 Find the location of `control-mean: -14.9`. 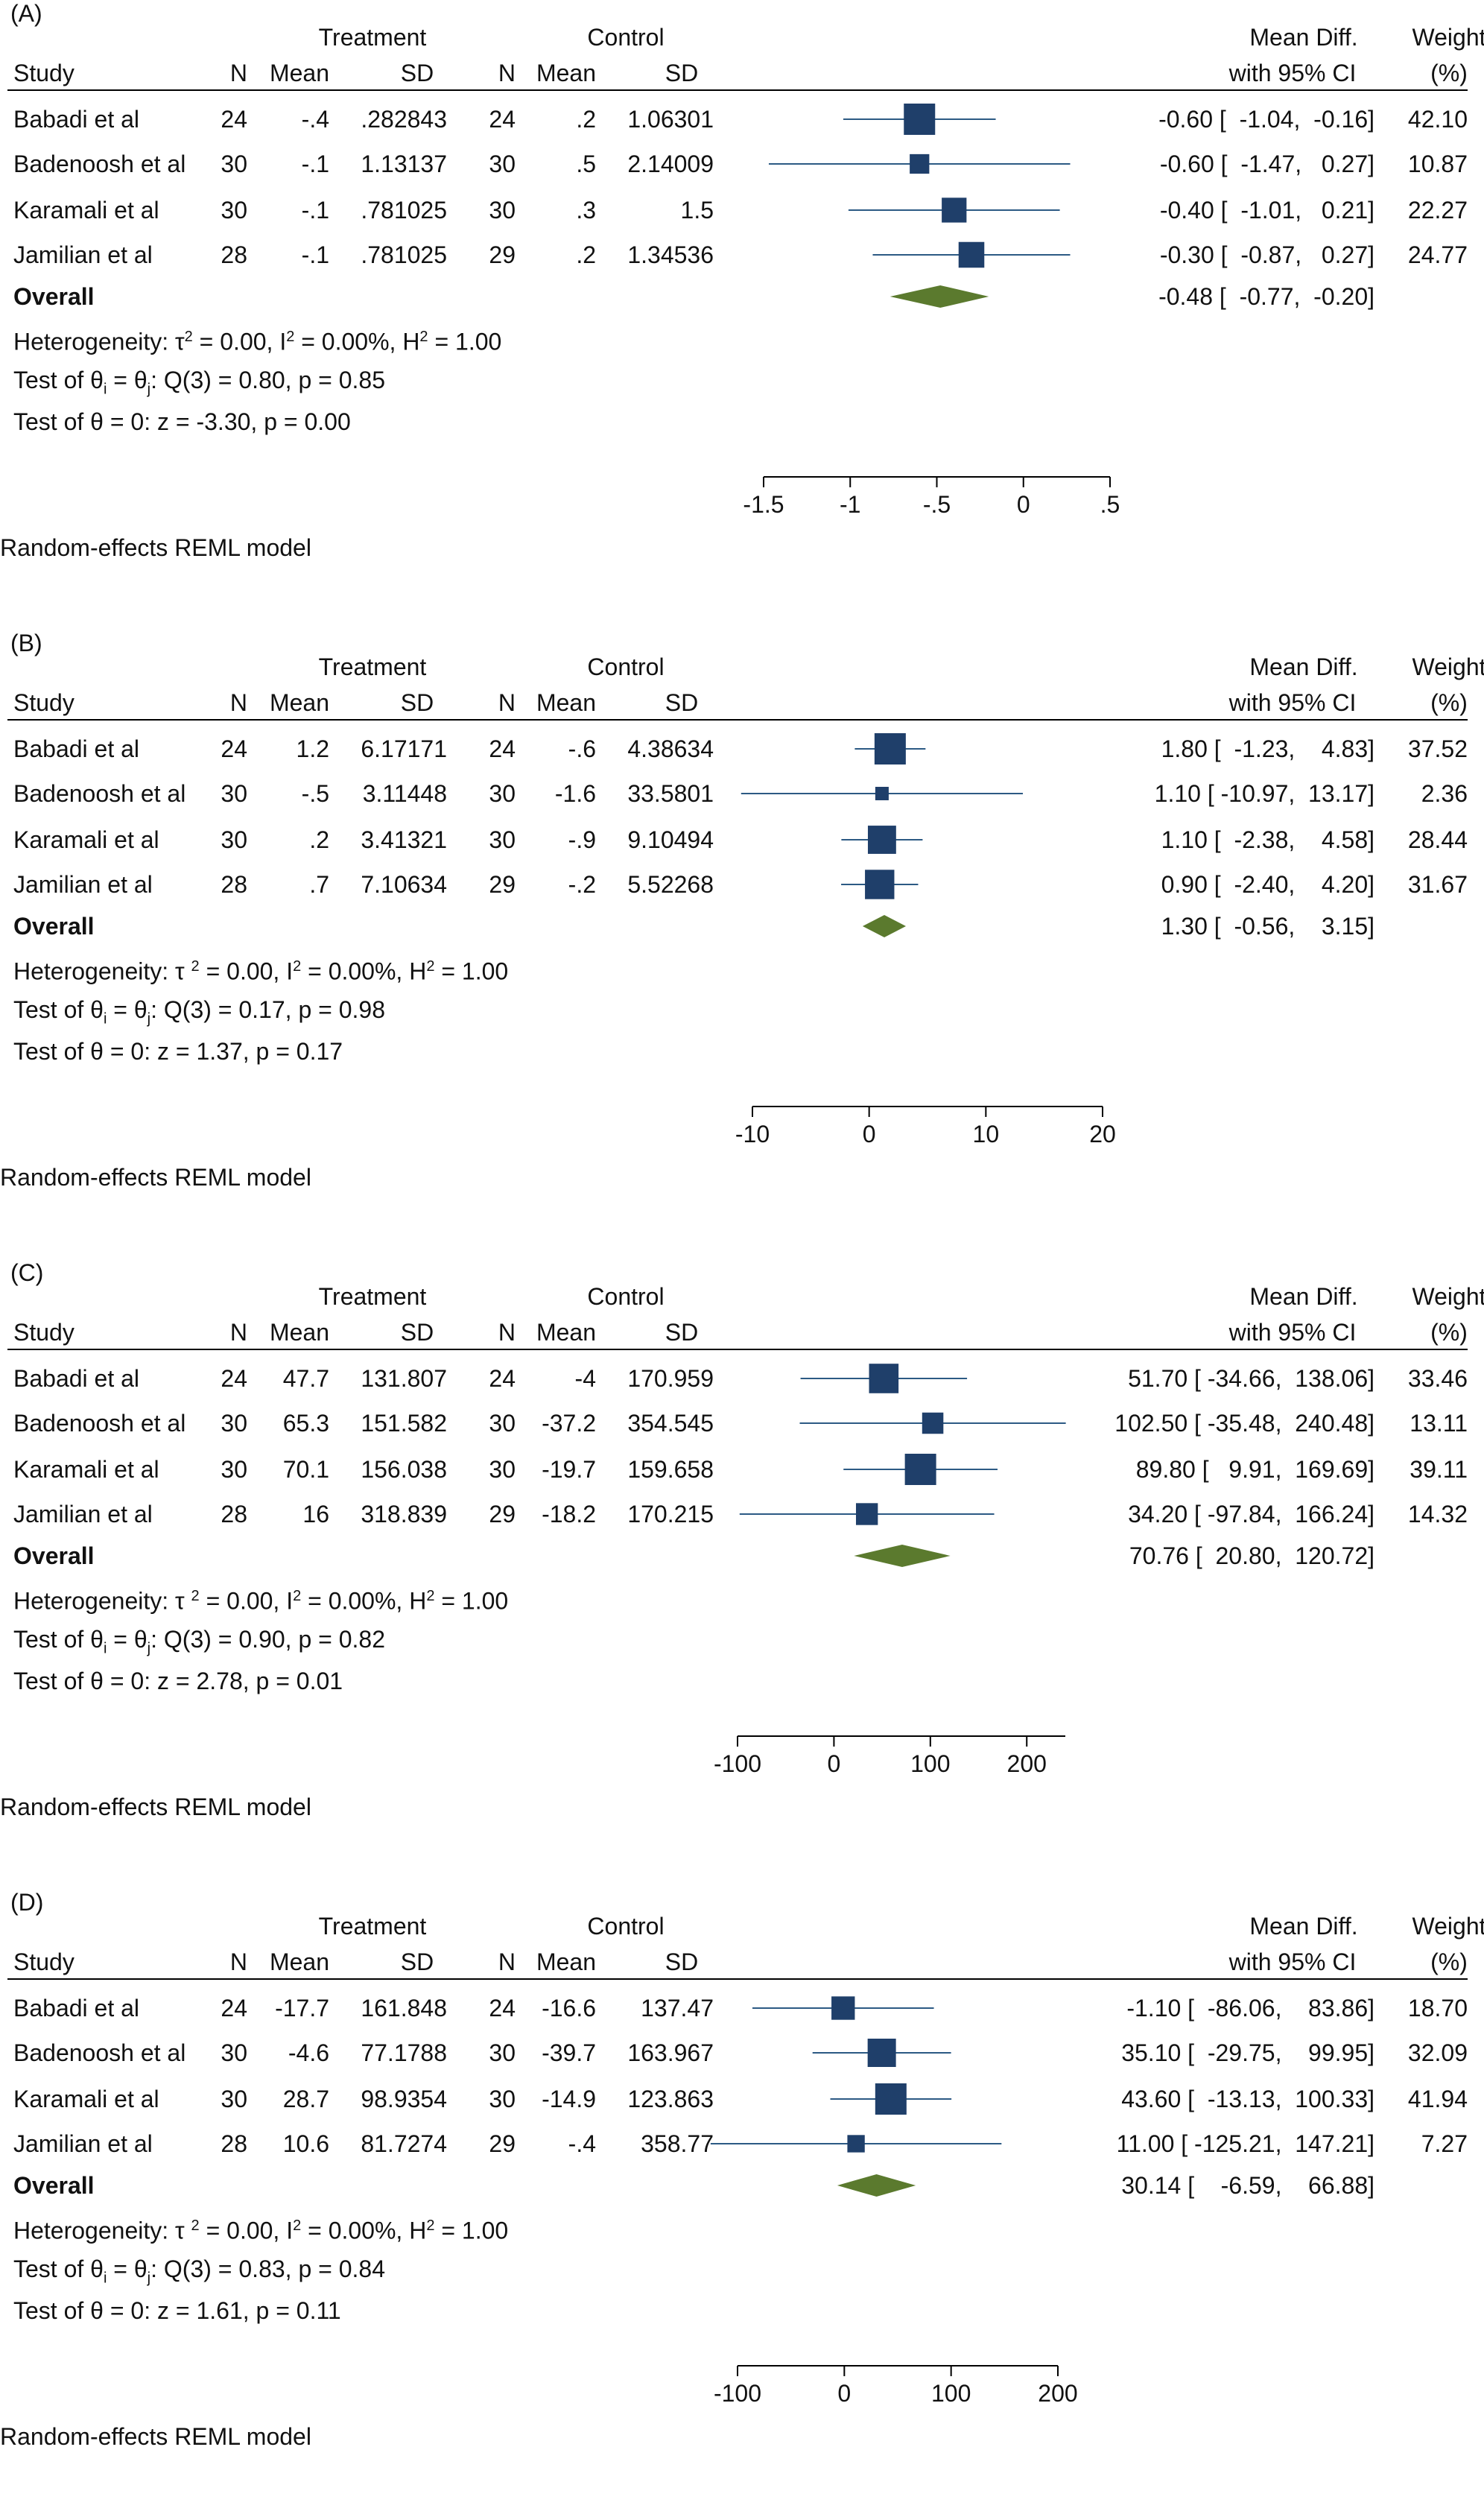

control-mean: -14.9 is located at coordinates (569, 2099).